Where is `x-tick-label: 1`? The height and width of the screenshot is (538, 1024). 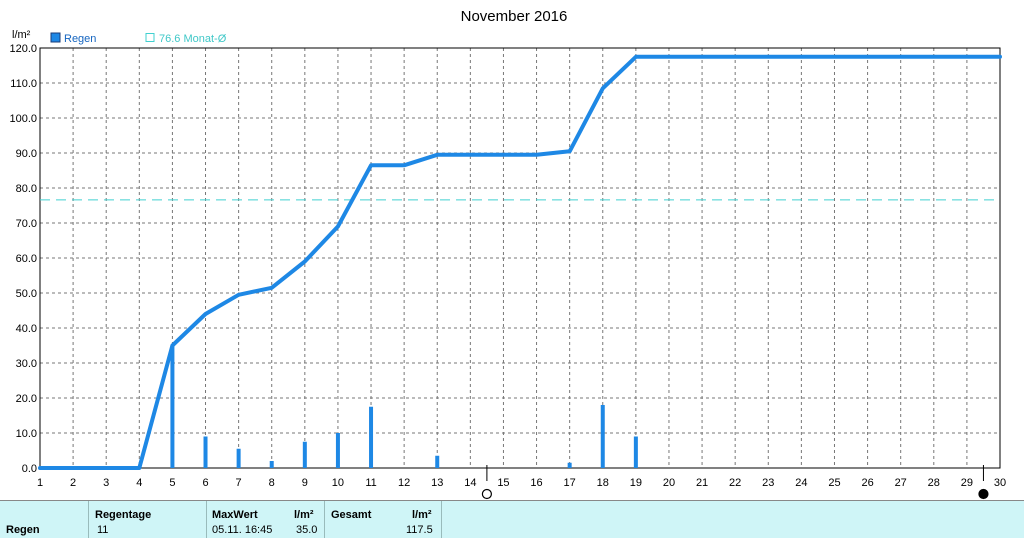
x-tick-label: 1 is located at coordinates (40, 483).